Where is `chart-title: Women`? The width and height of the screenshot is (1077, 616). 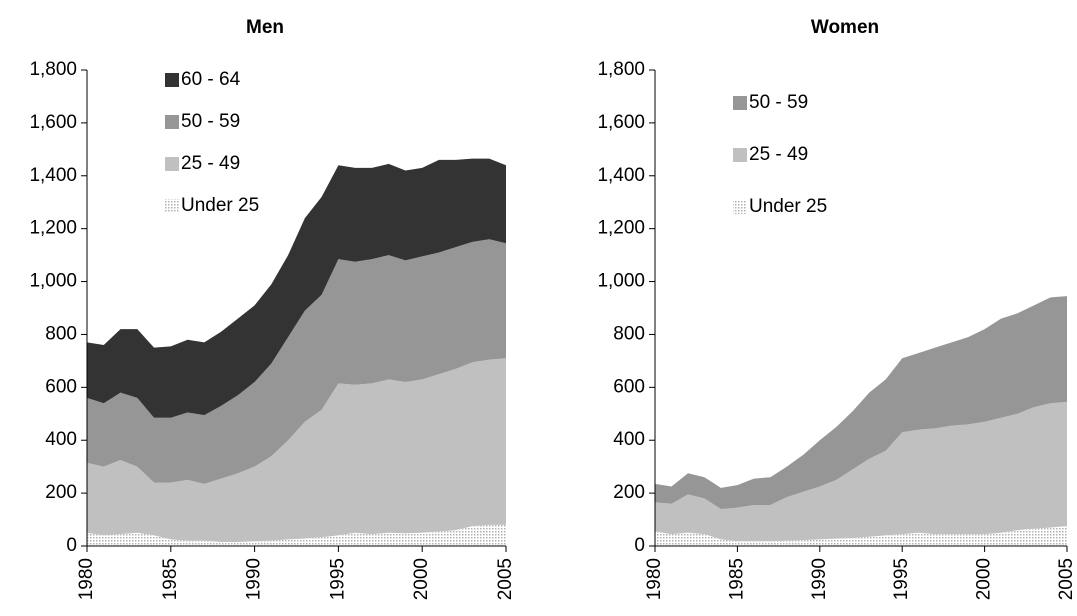 chart-title: Women is located at coordinates (845, 27).